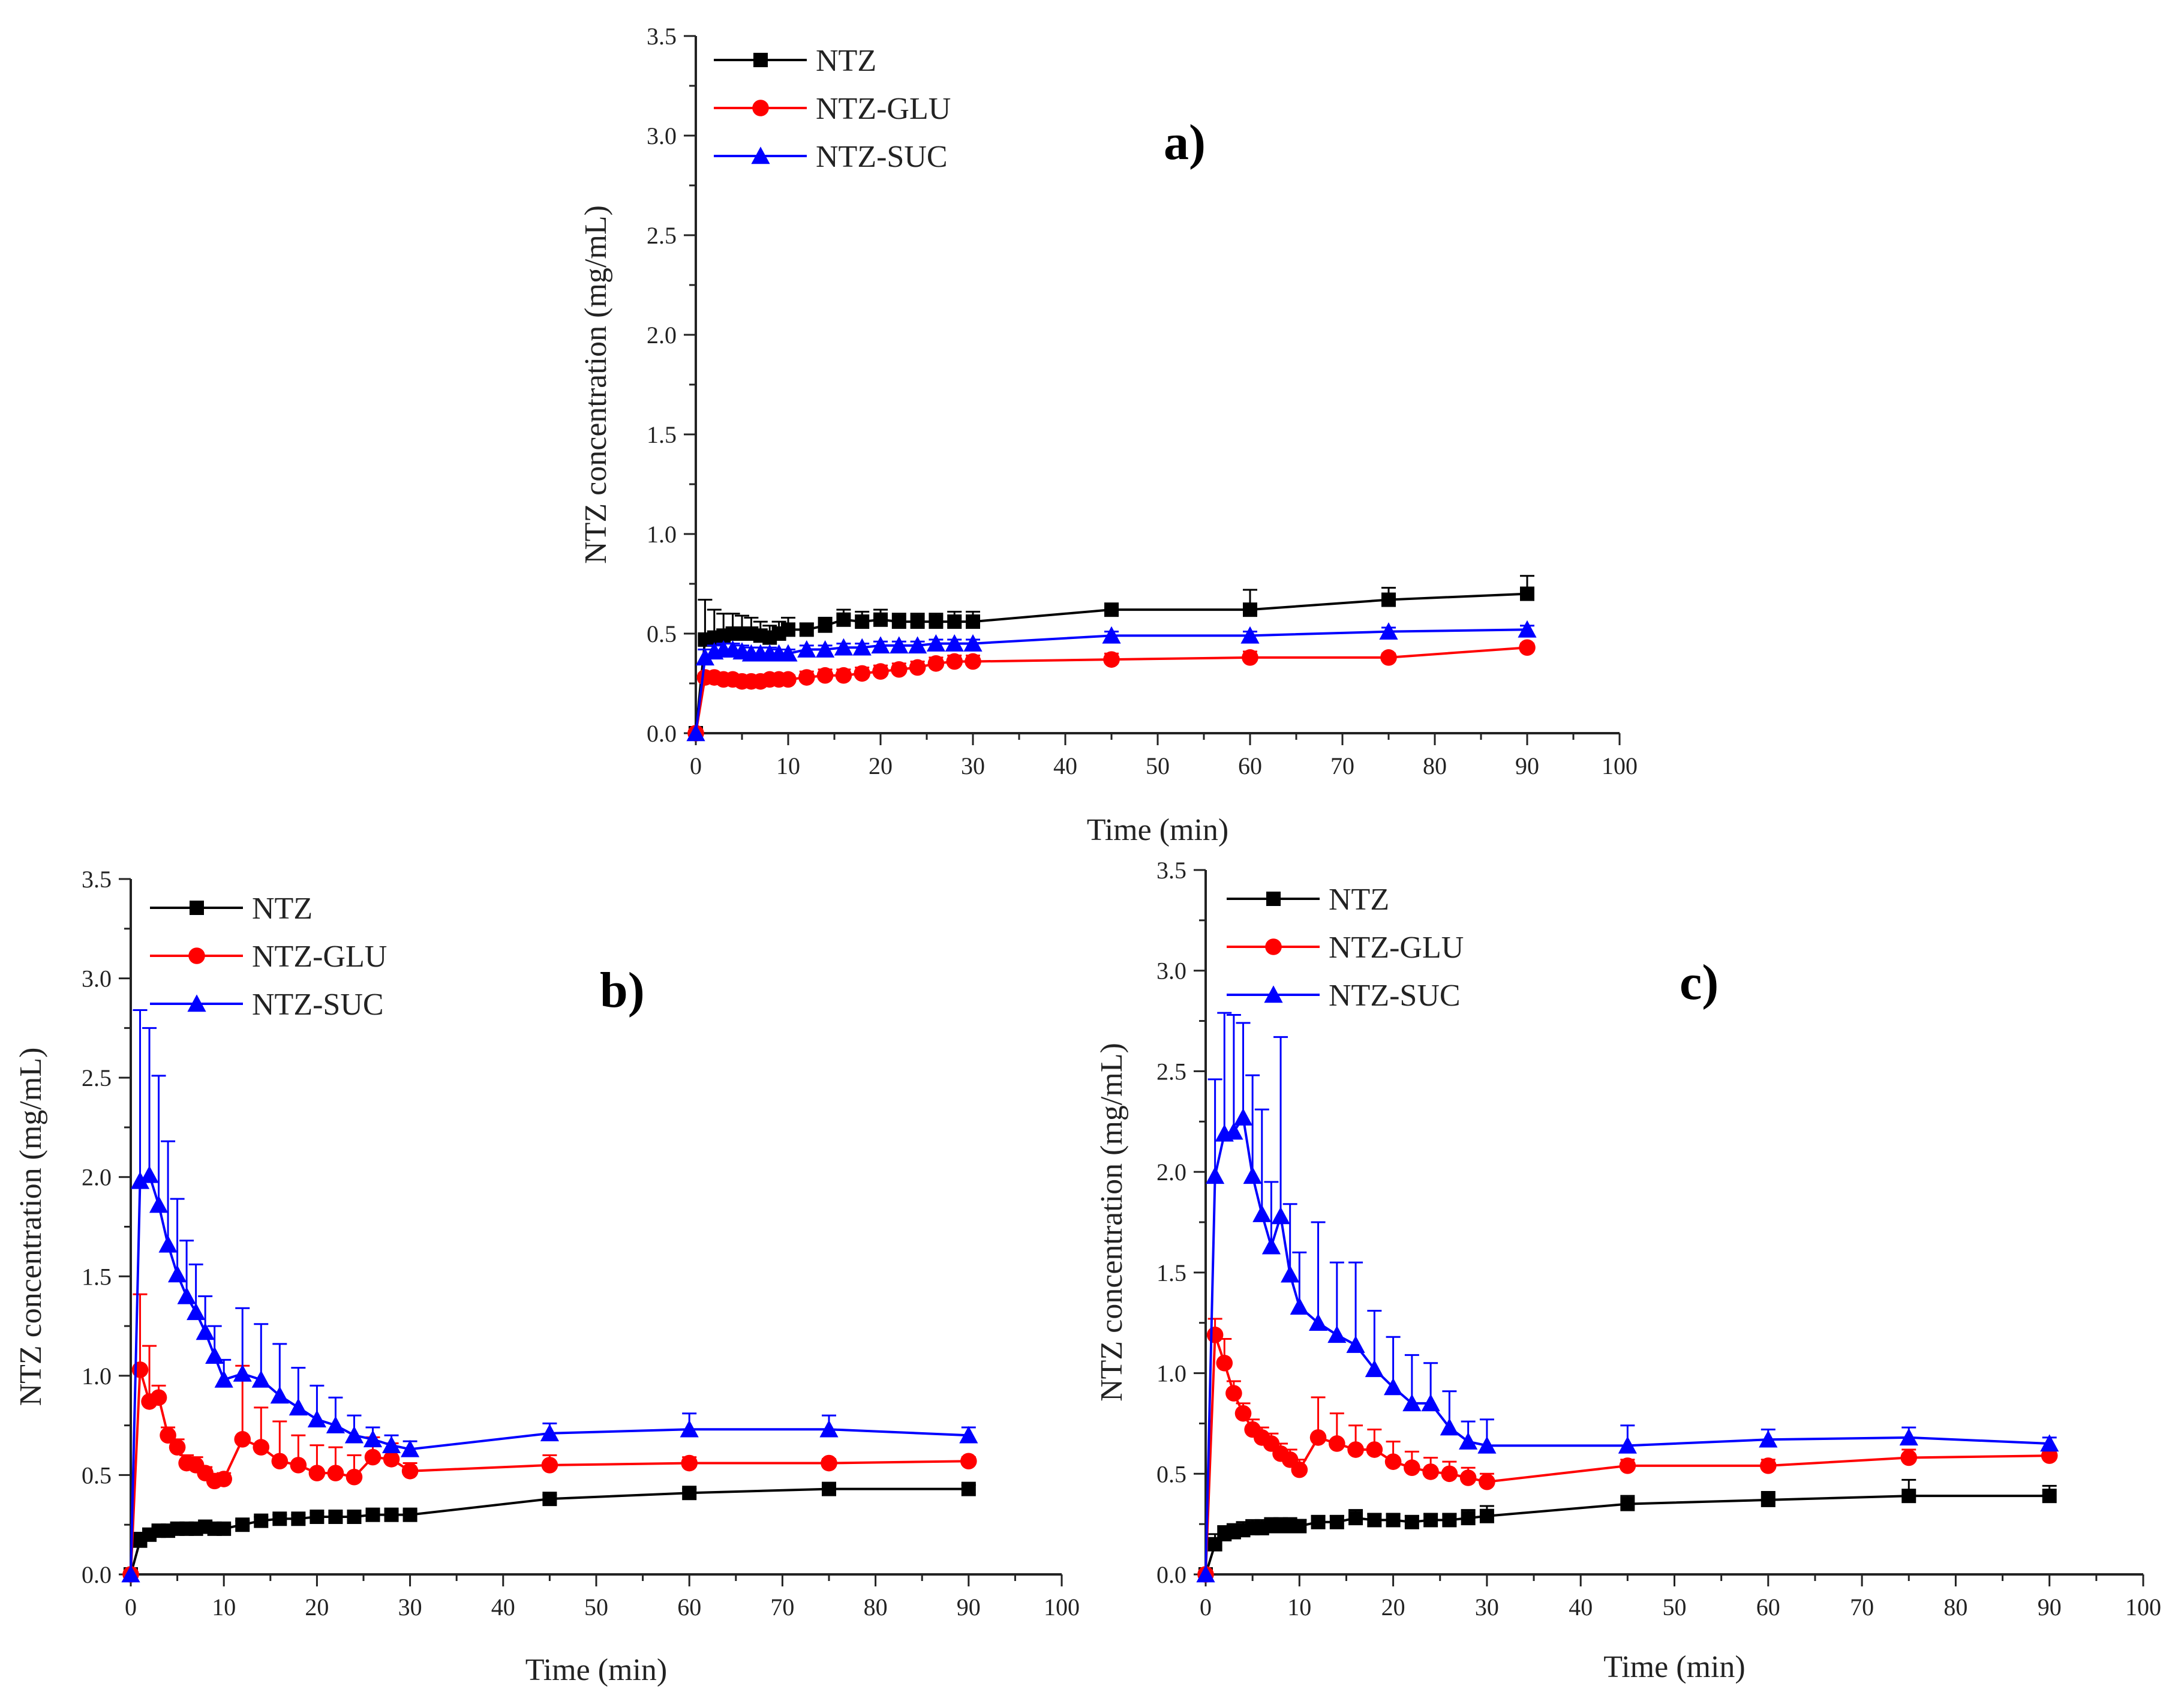 Image resolution: width=2184 pixels, height=1701 pixels. I want to click on y-axis-title: NTZ concentration (mg/mL), so click(596, 384).